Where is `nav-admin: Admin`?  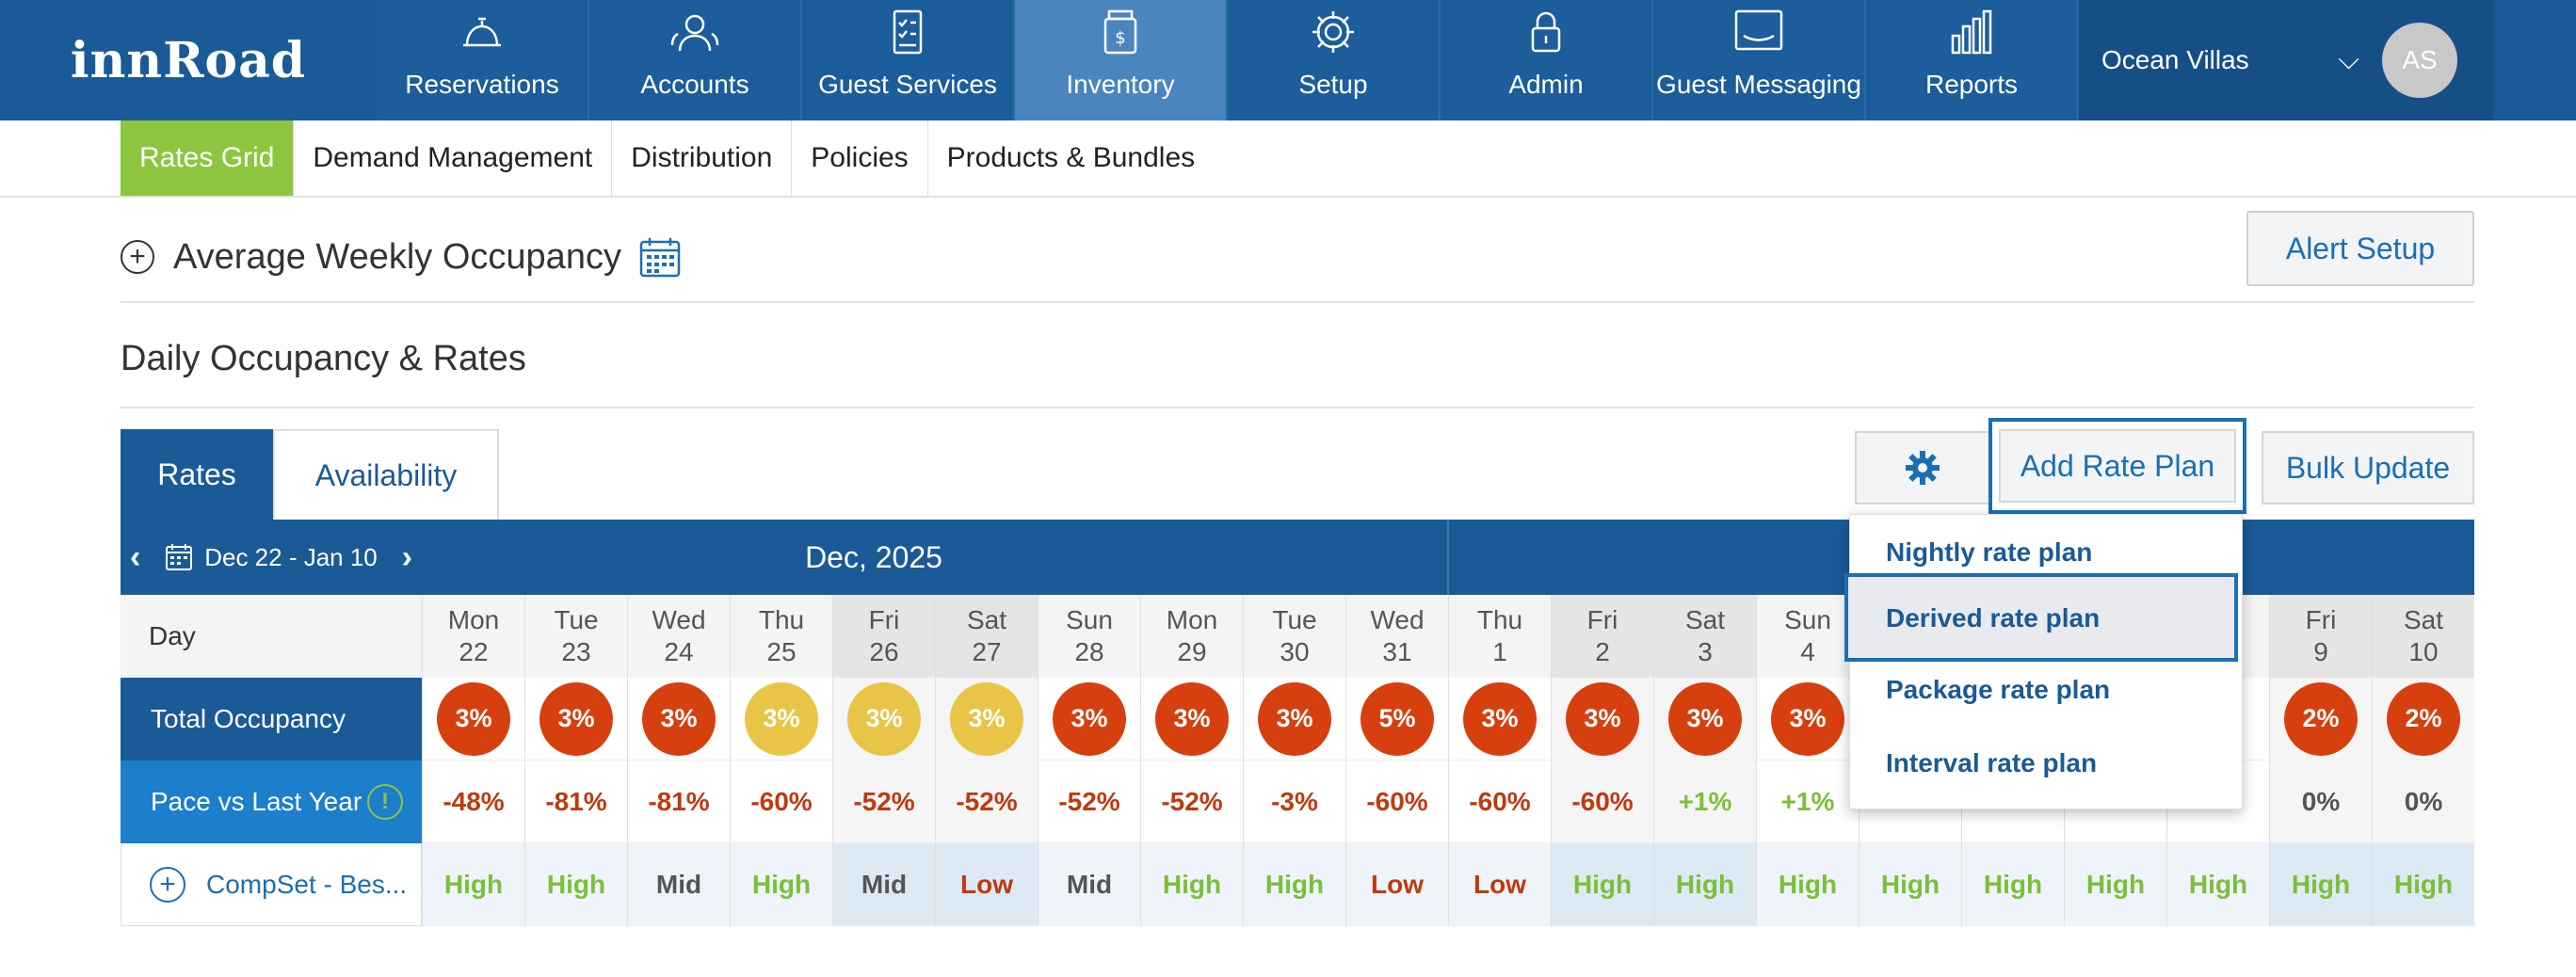 nav-admin: Admin is located at coordinates (1547, 60).